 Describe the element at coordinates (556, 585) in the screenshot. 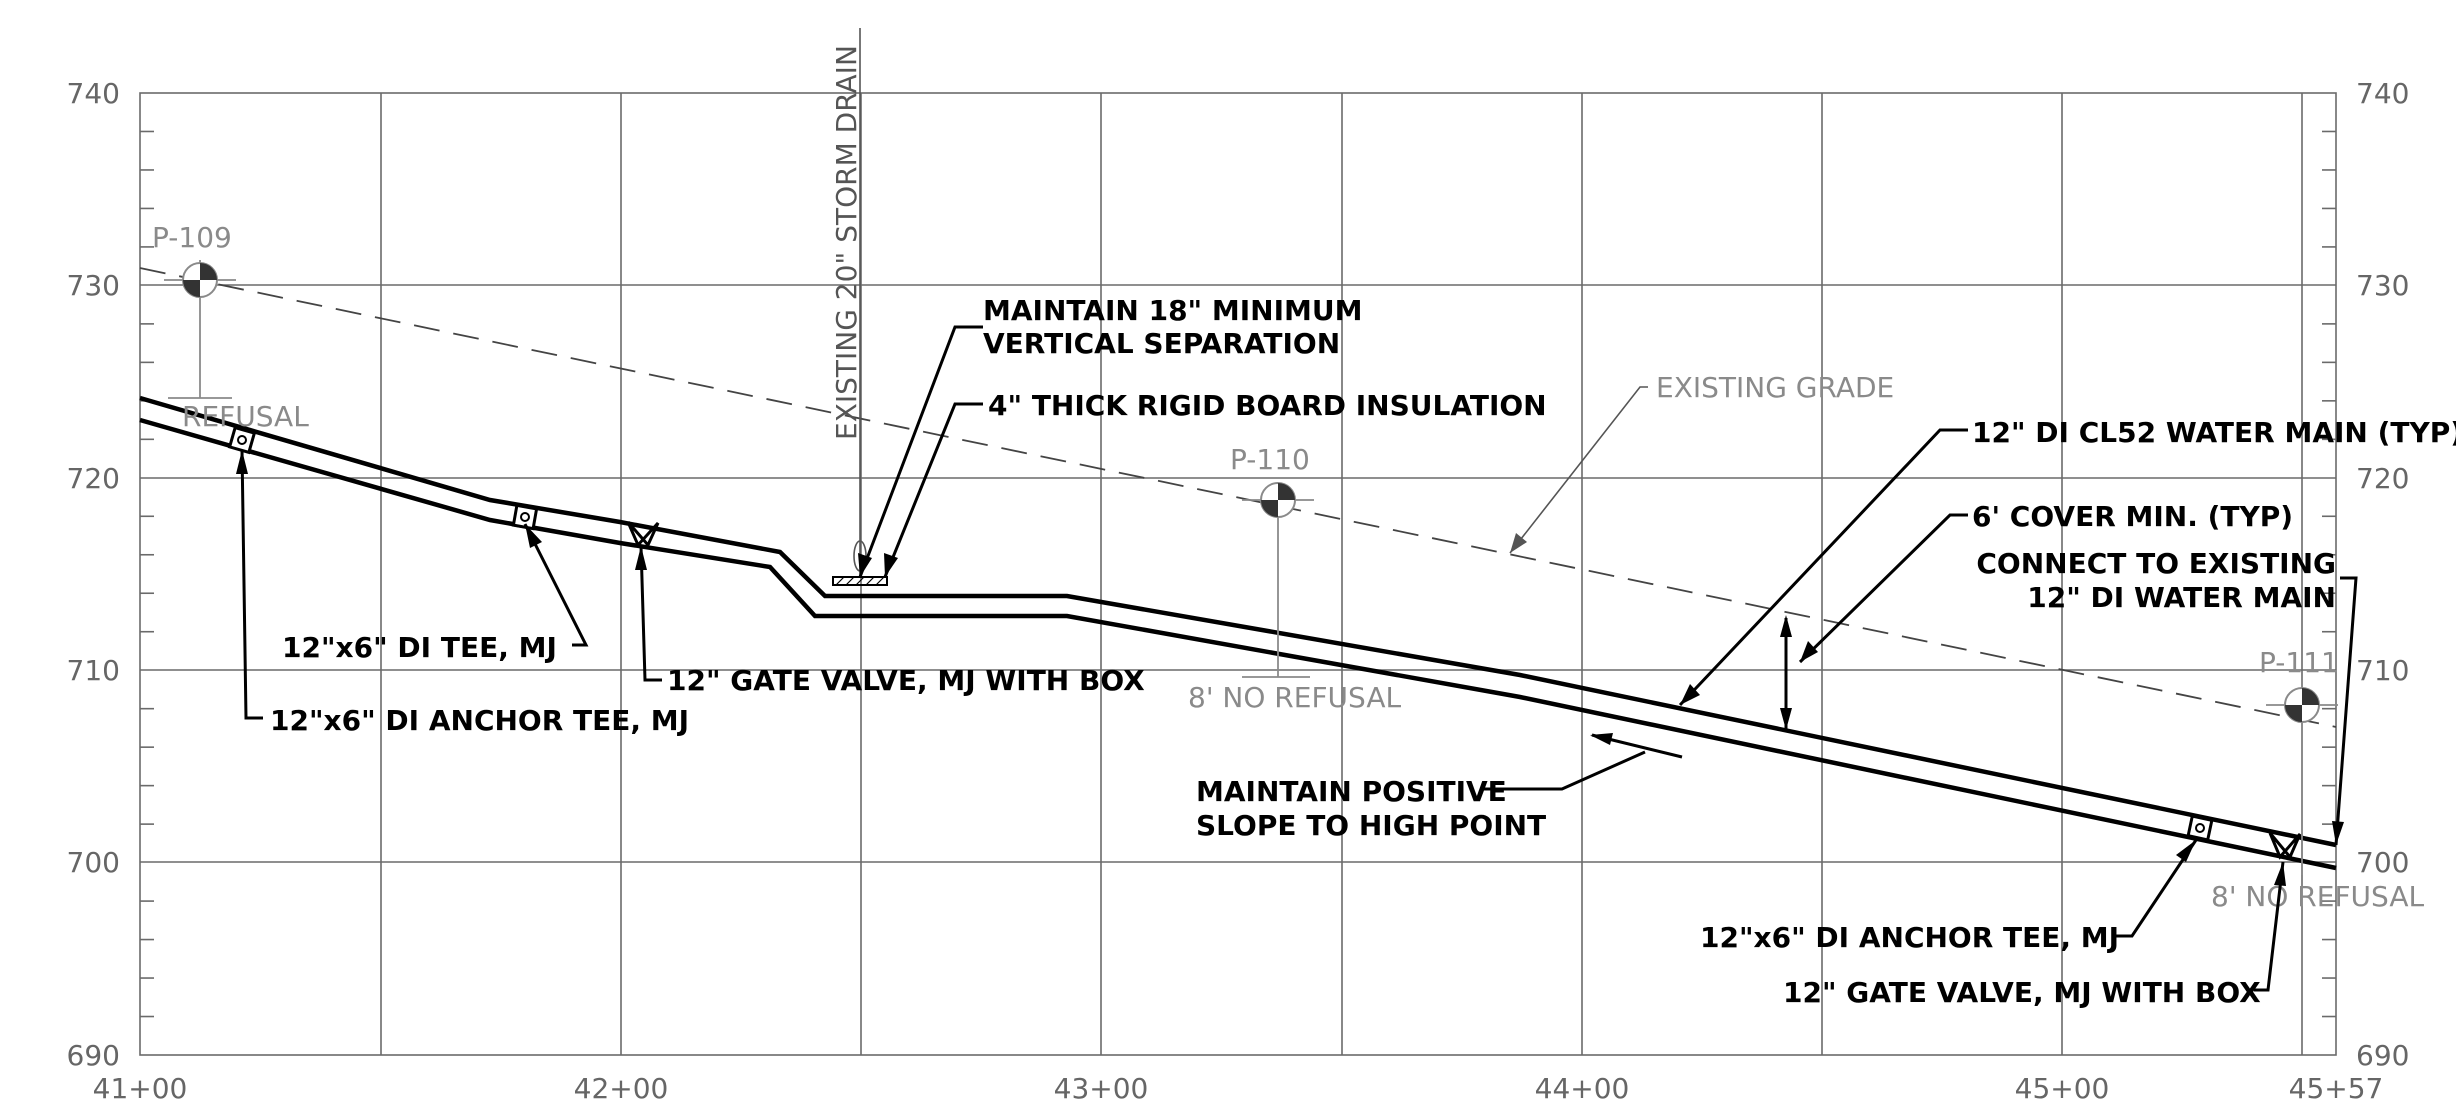

I see `tee-1-leader` at that location.